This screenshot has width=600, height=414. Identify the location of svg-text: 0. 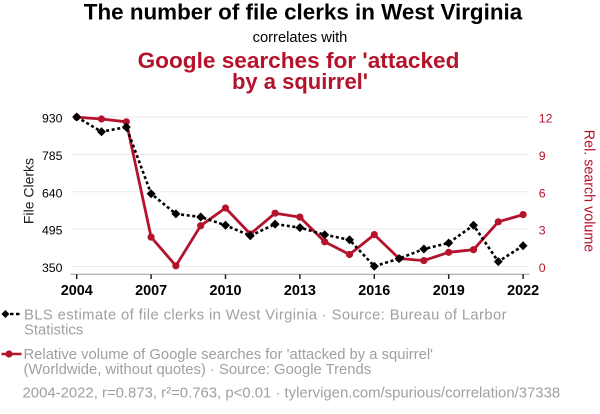
(542, 268).